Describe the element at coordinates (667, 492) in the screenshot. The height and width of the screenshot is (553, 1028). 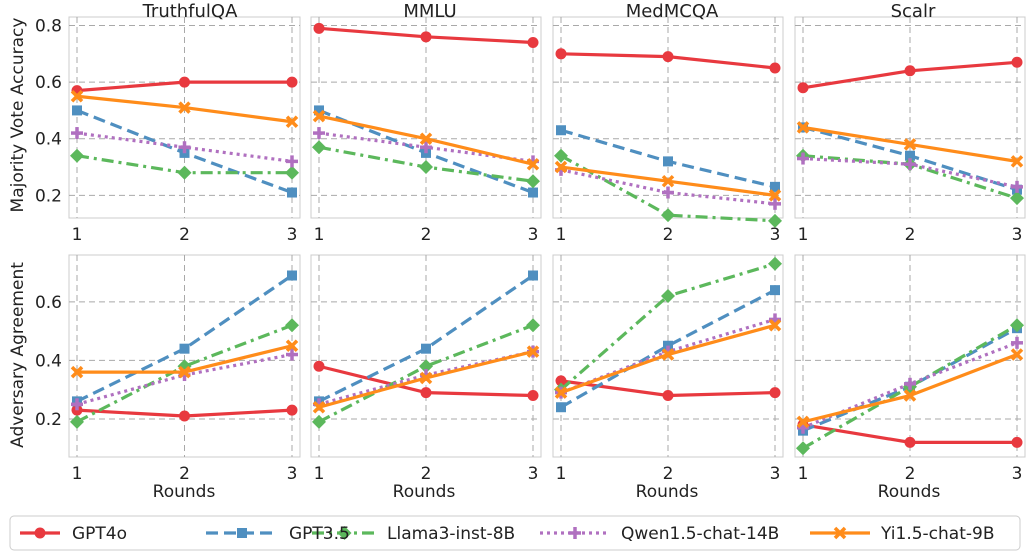
I see `x-axis-label-3: Rounds` at that location.